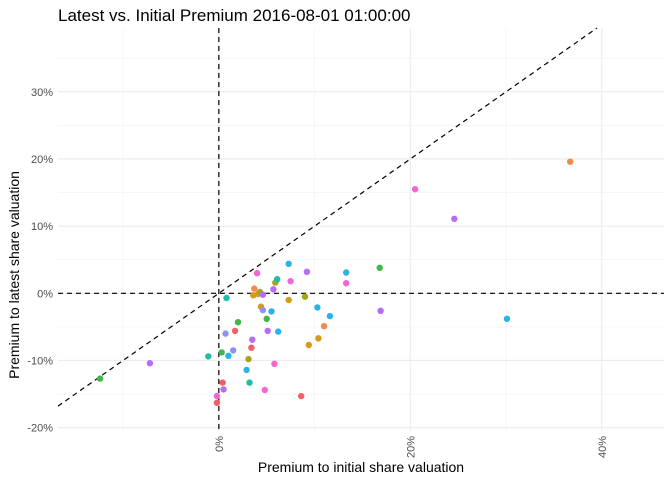  What do you see at coordinates (42, 93) in the screenshot?
I see `y-tick-label: 30%` at bounding box center [42, 93].